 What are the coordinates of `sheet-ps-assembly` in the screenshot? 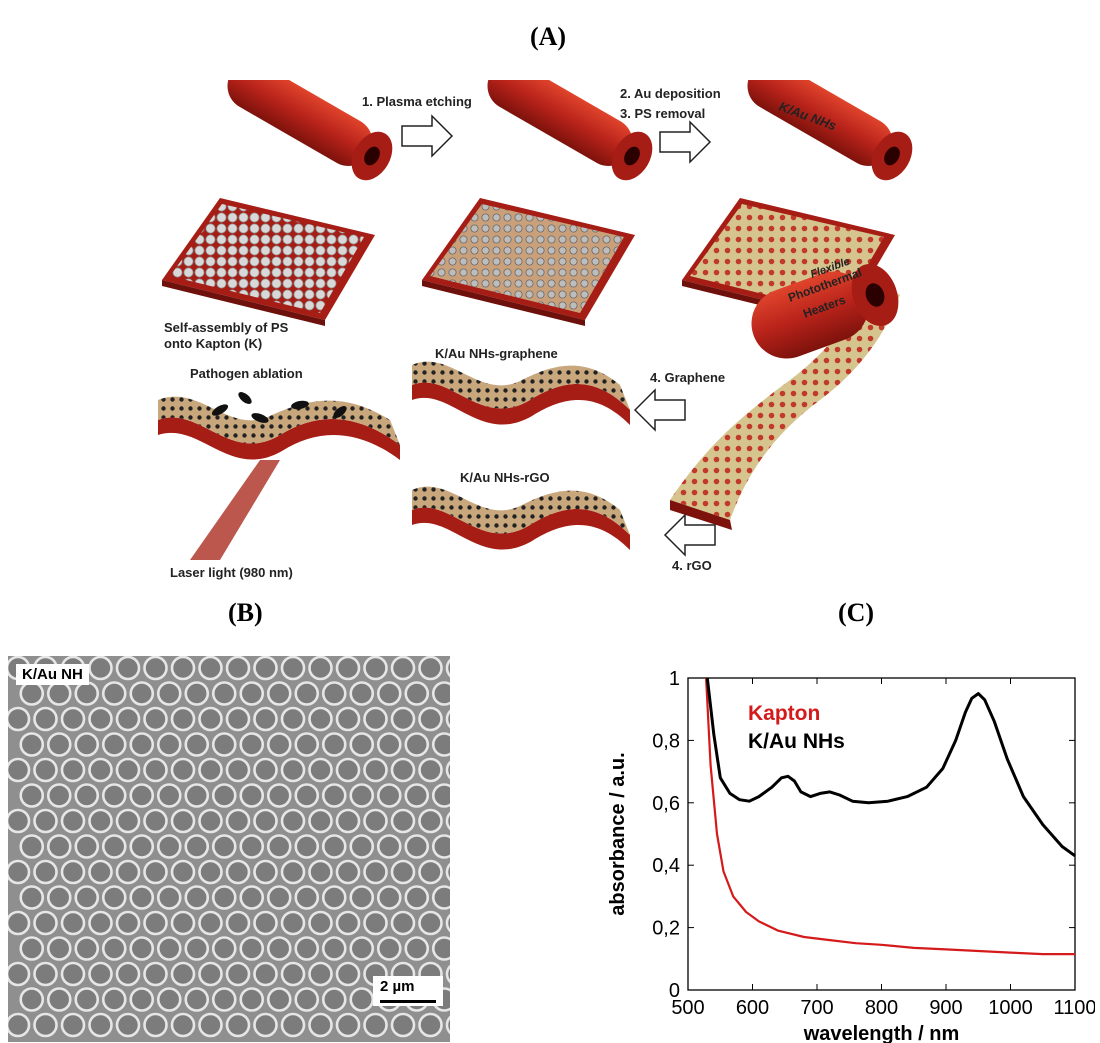 It's located at (281, 203).